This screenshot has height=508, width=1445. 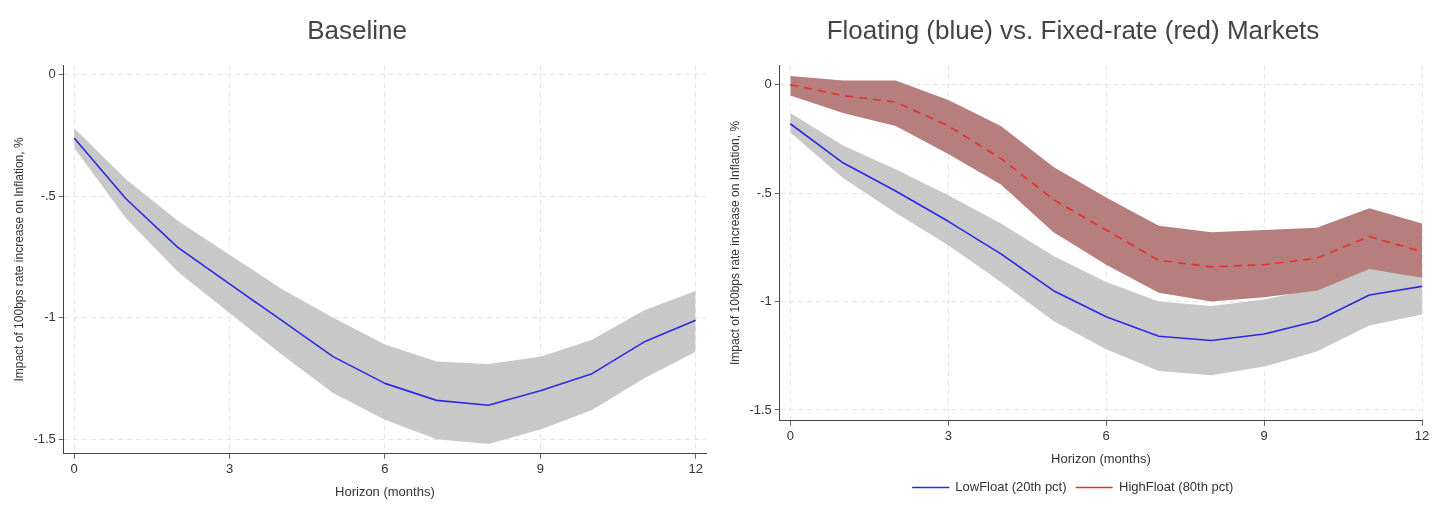 What do you see at coordinates (357, 29) in the screenshot?
I see `chart-title: Baseline` at bounding box center [357, 29].